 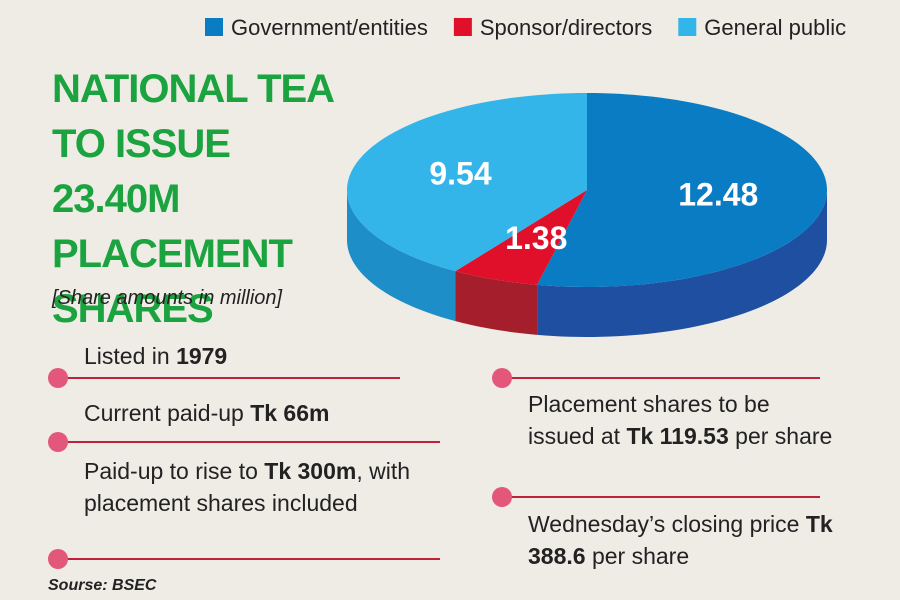 I want to click on note-bold: 1979, so click(x=202, y=356).